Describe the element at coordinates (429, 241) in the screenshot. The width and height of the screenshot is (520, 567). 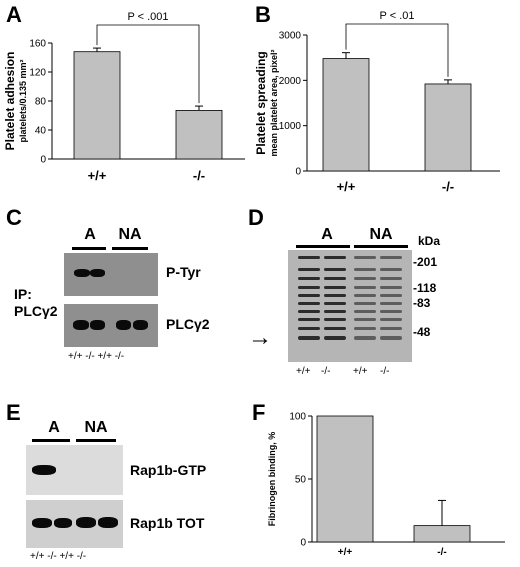
I see `blot-d-kda-label: kDa` at that location.